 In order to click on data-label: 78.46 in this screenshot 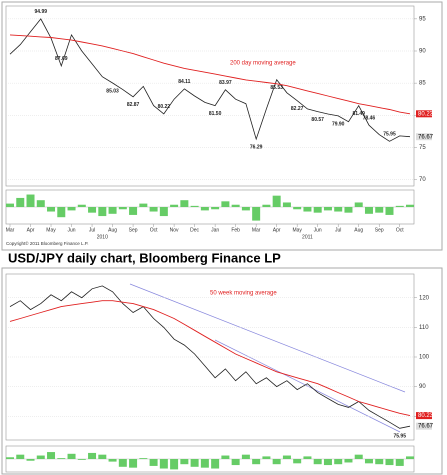, I will do `click(369, 119)`.